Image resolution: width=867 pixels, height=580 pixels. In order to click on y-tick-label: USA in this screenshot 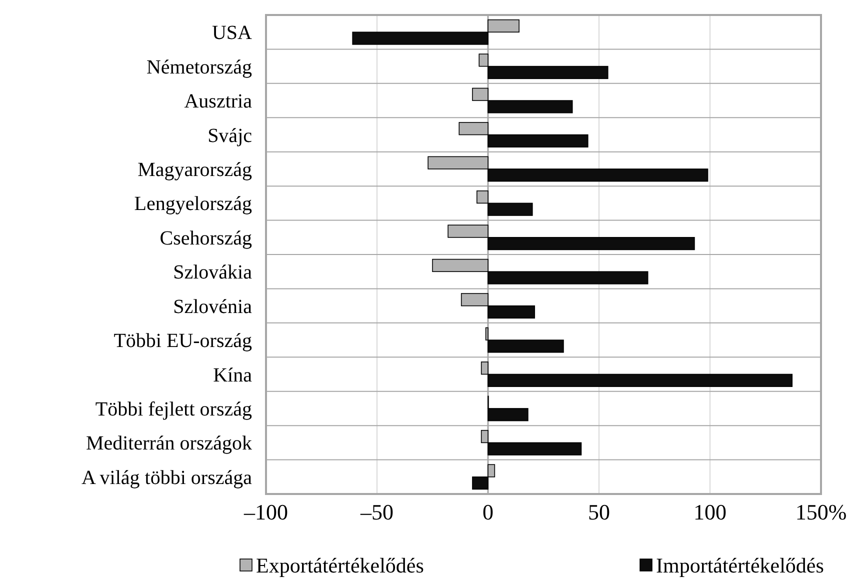, I will do `click(232, 33)`.